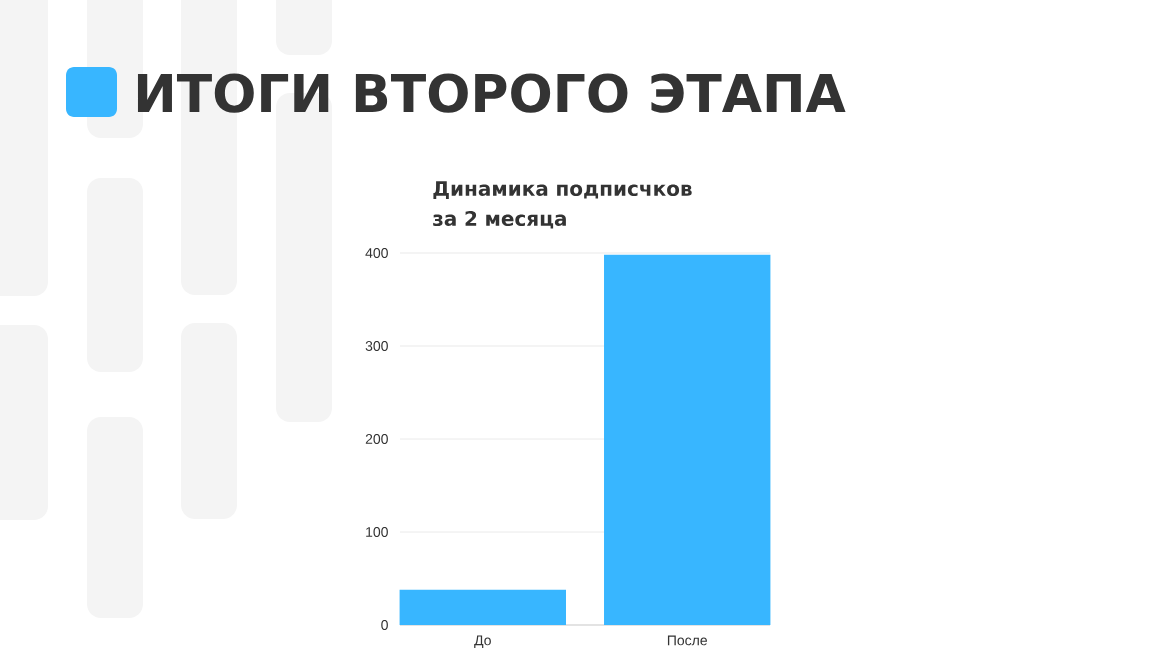 This screenshot has width=1176, height=662. What do you see at coordinates (376, 346) in the screenshot?
I see `y-tick-label: 300` at bounding box center [376, 346].